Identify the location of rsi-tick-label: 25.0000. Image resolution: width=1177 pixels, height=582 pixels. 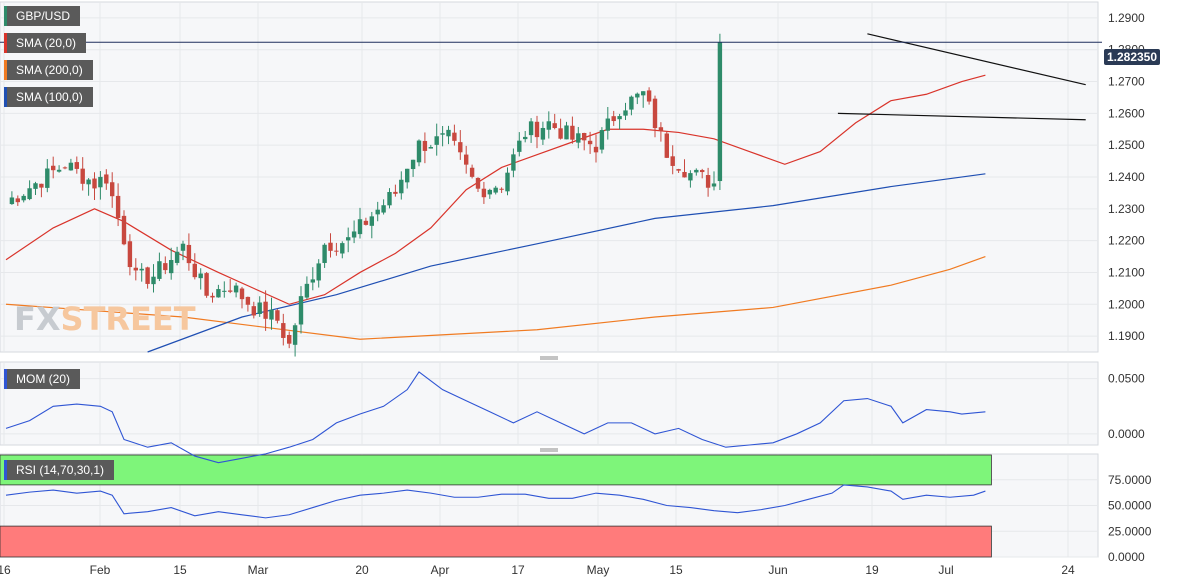
(1130, 531).